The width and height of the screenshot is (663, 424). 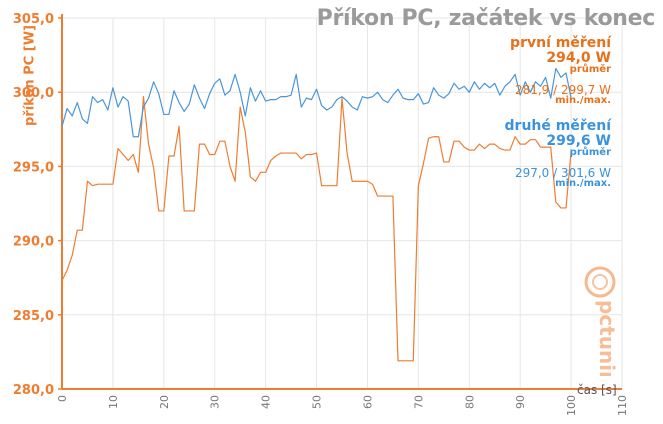 What do you see at coordinates (583, 184) in the screenshot?
I see `legend-series-2-range-label: min./max.` at bounding box center [583, 184].